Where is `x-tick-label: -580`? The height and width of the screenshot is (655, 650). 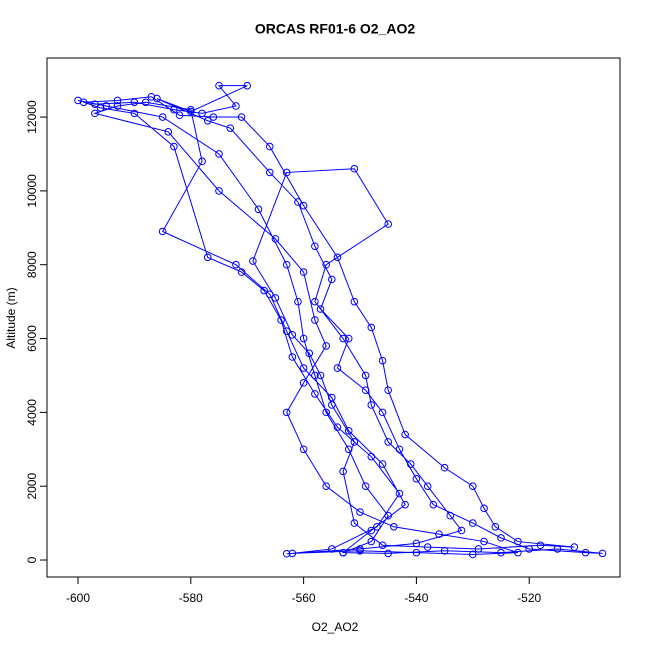 x-tick-label: -580 is located at coordinates (191, 598).